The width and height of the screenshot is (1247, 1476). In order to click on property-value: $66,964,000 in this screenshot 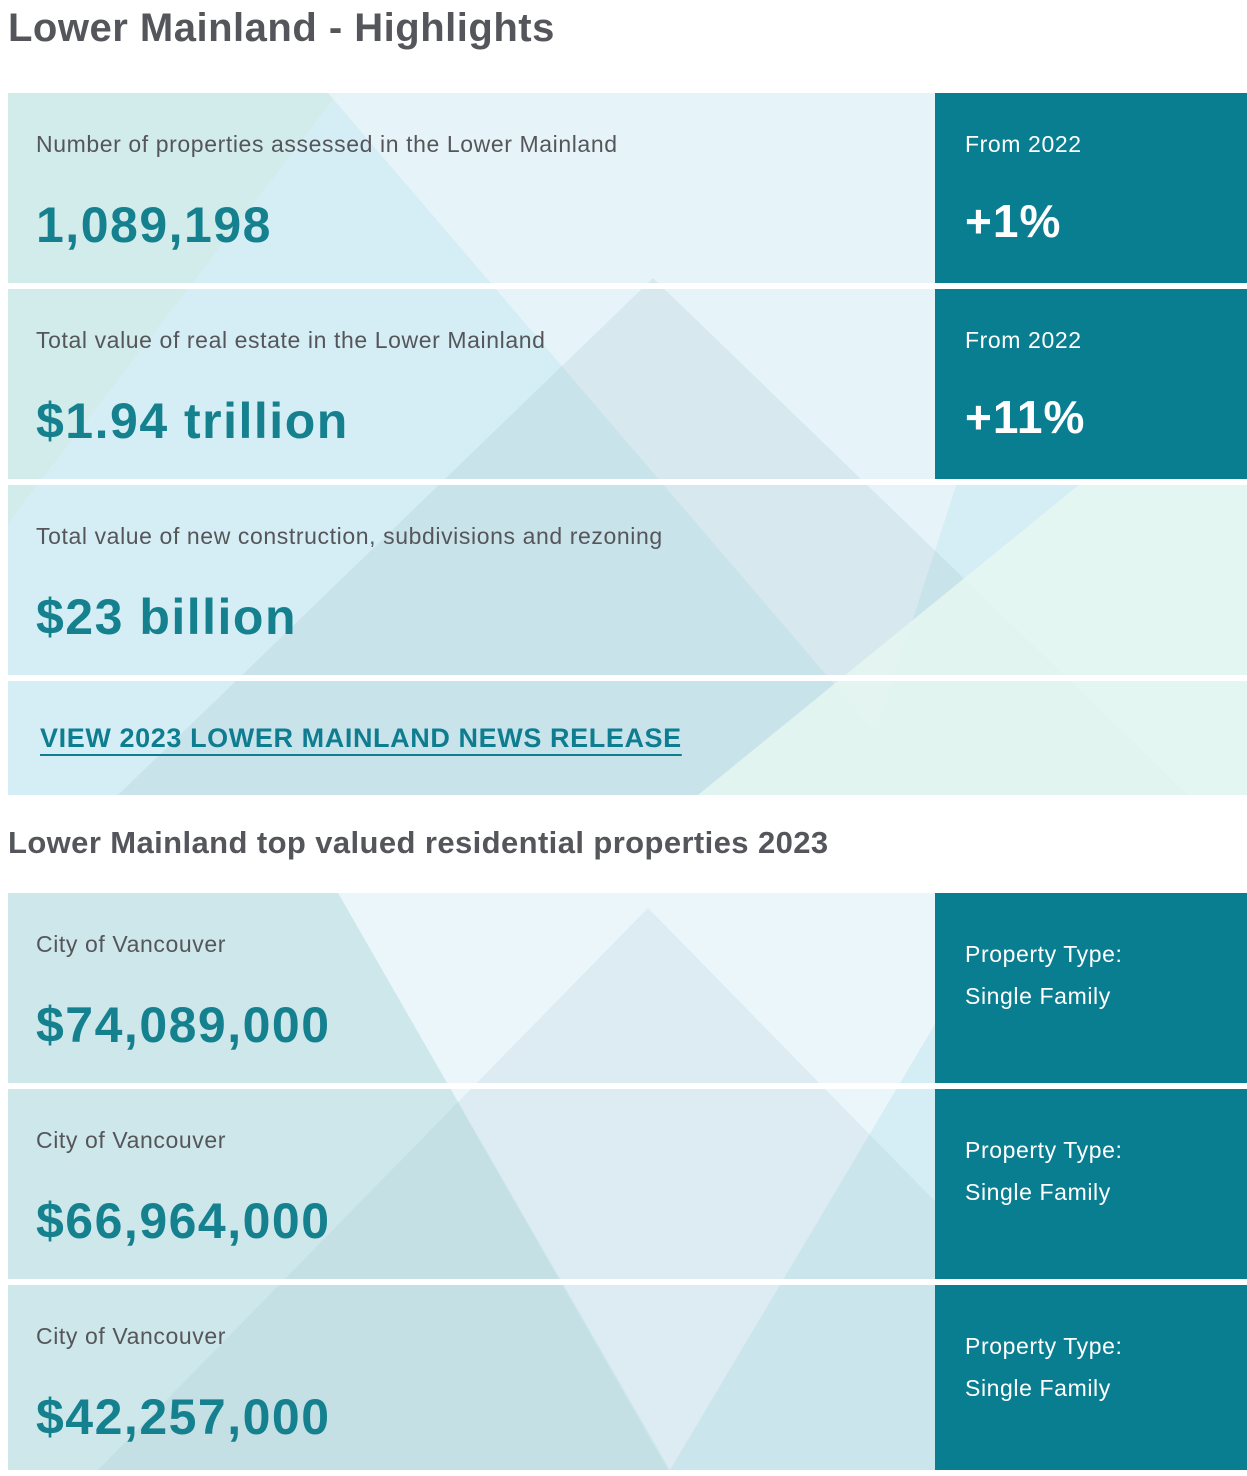, I will do `click(183, 1221)`.